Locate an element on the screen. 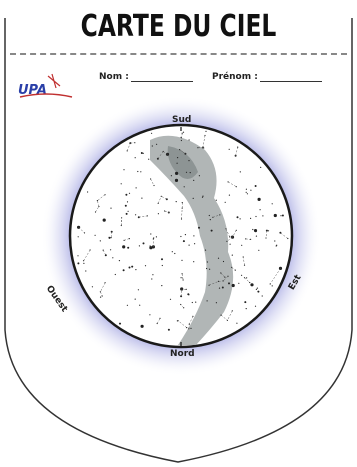  milky-way is located at coordinates (192, 240).